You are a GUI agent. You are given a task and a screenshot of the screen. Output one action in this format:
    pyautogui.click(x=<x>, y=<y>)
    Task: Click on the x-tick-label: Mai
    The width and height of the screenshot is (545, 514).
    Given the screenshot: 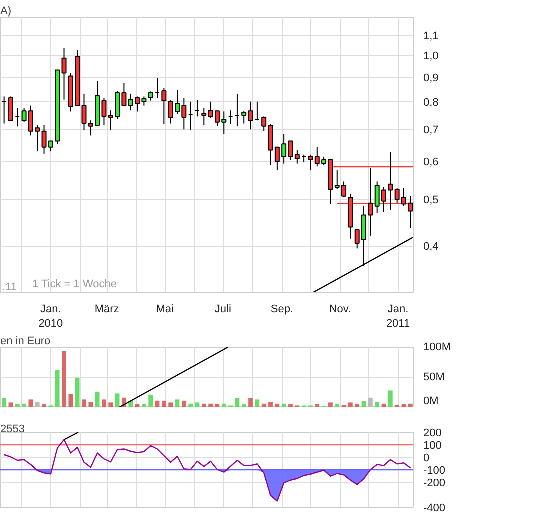 What is the action you would take?
    pyautogui.click(x=165, y=310)
    